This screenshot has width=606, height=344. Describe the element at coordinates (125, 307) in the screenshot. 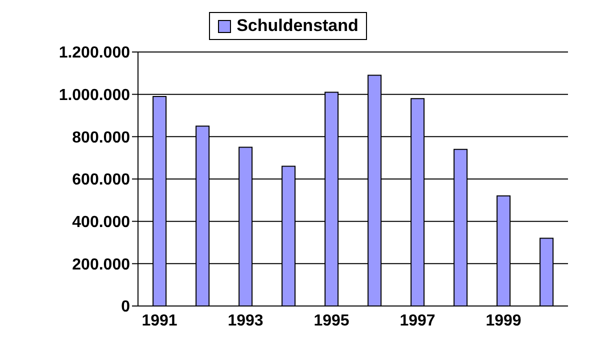

I see `y-tick-label: 0` at that location.